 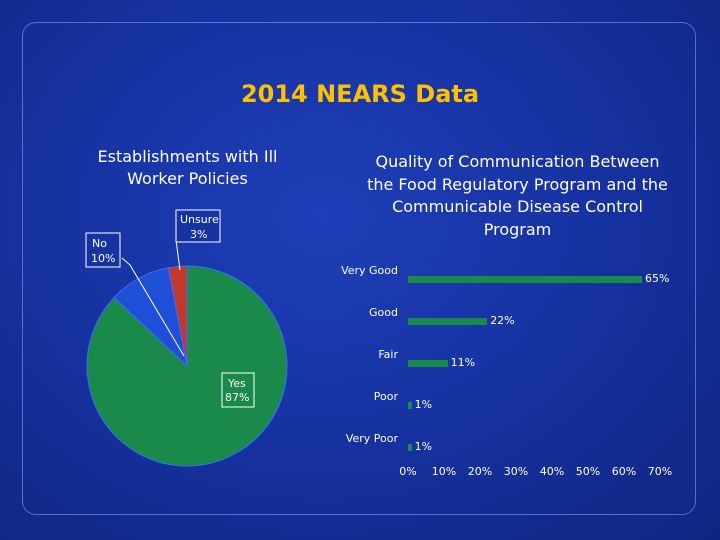 What do you see at coordinates (237, 397) in the screenshot?
I see `yes-slice-value: 87%` at bounding box center [237, 397].